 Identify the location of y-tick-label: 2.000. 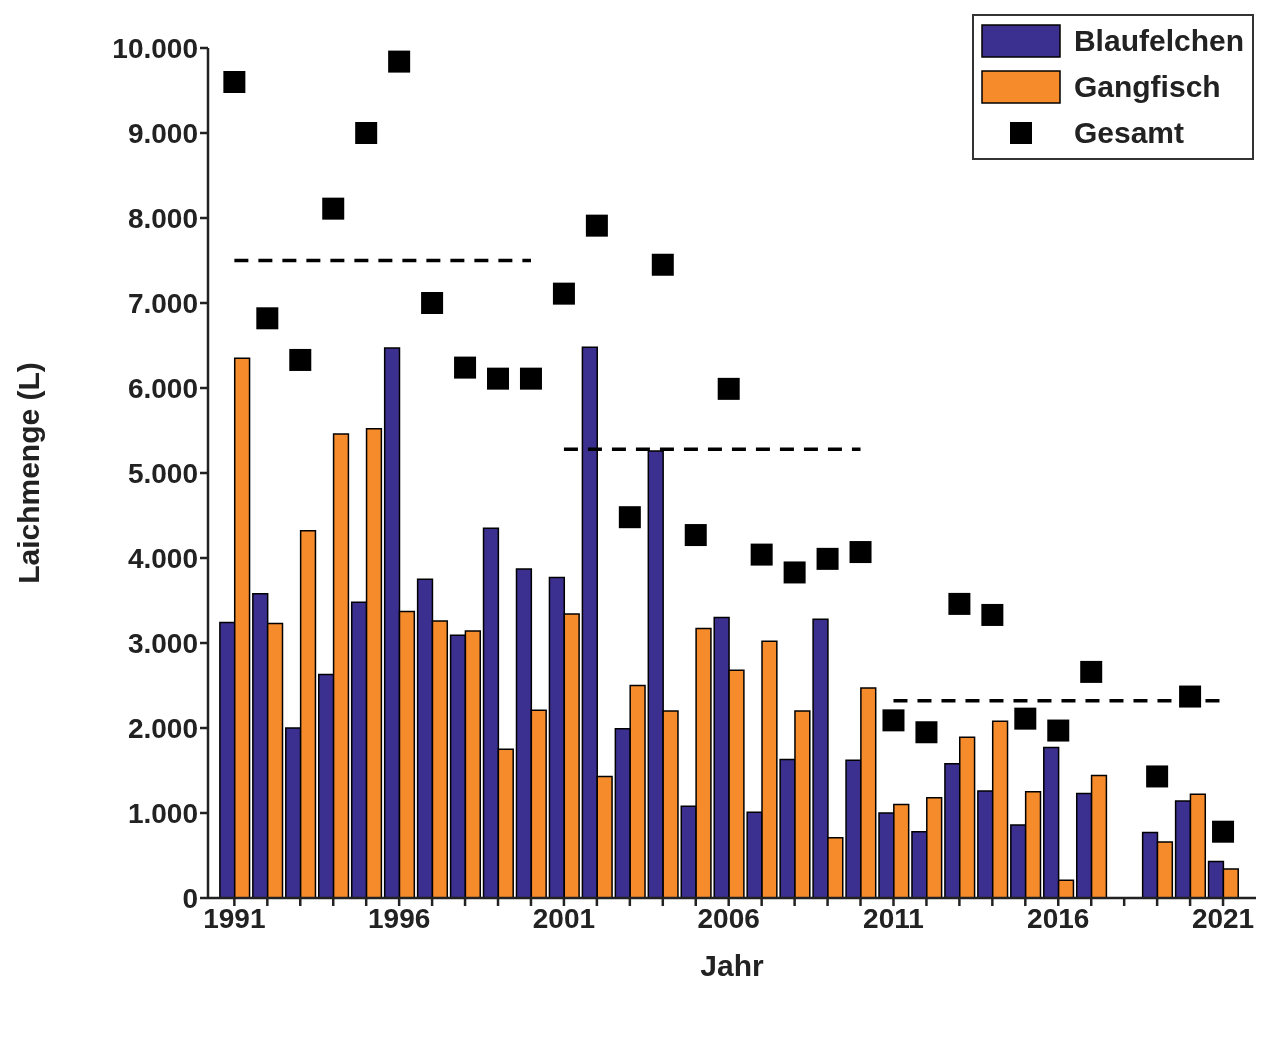
(162, 728).